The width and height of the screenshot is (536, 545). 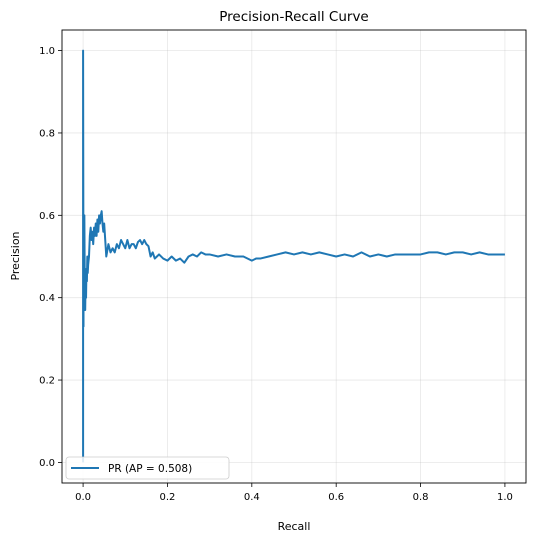 I want to click on x-tick-label: 0.4, so click(x=252, y=497).